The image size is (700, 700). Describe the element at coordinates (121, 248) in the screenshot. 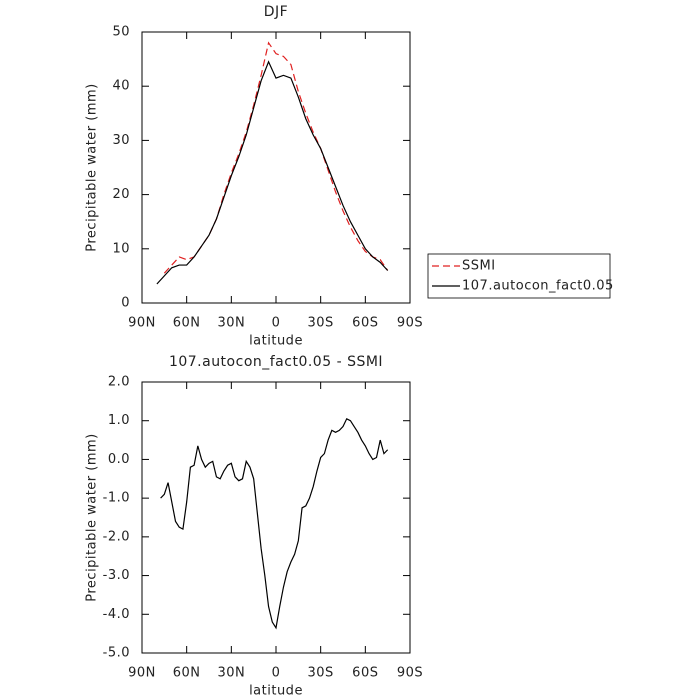

I see `y-tick-label: 10` at that location.